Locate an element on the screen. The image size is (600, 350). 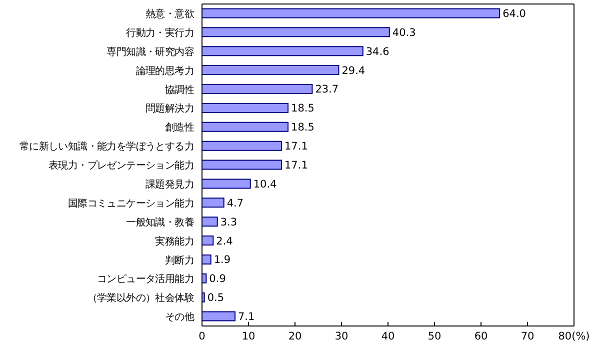
x-tick-label: 40 is located at coordinates (388, 336).